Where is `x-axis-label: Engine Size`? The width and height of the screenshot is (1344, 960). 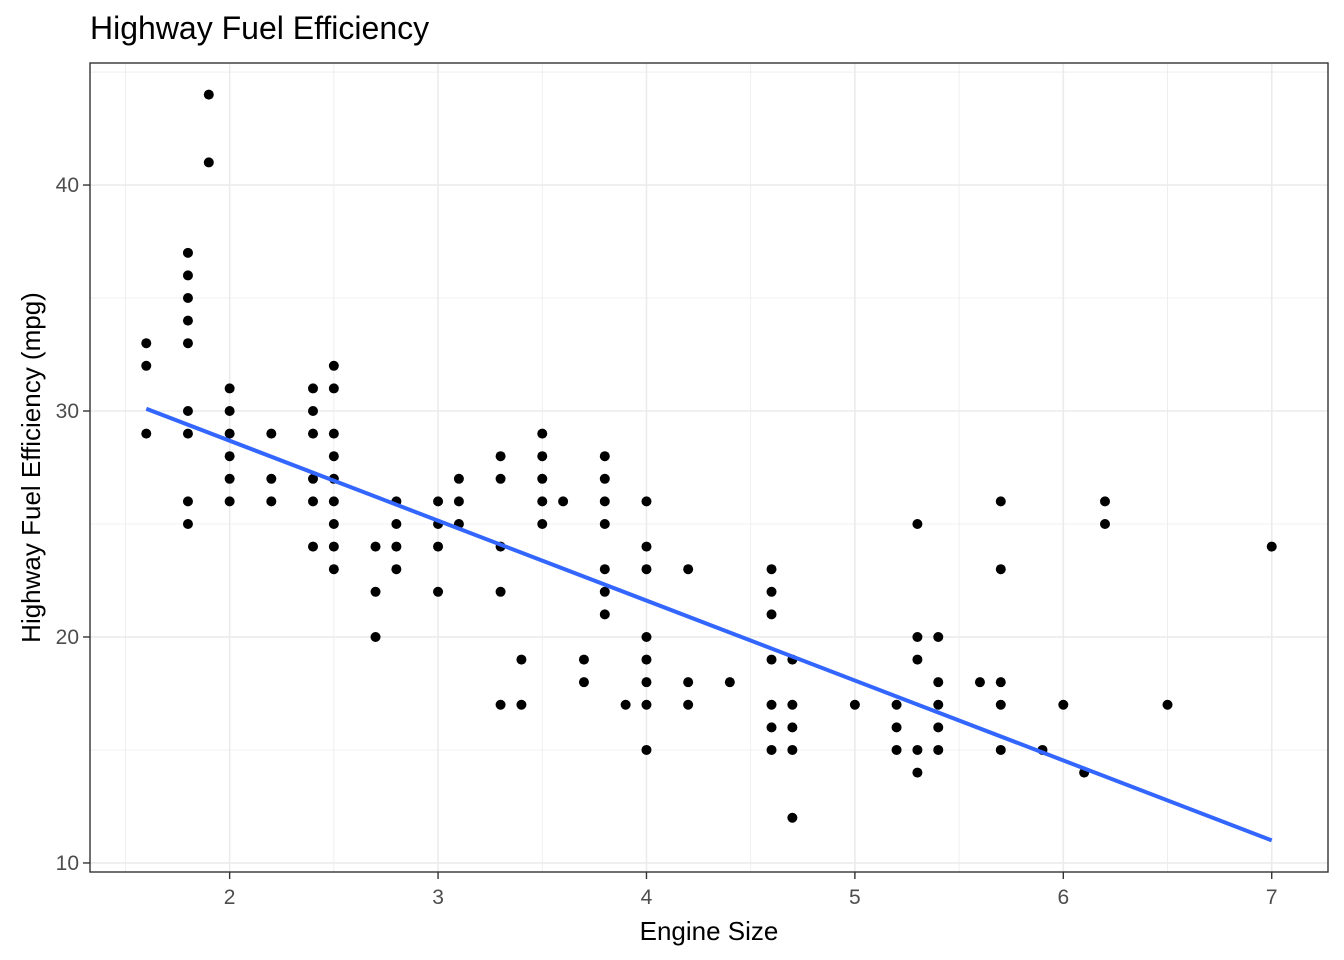 x-axis-label: Engine Size is located at coordinates (709, 931).